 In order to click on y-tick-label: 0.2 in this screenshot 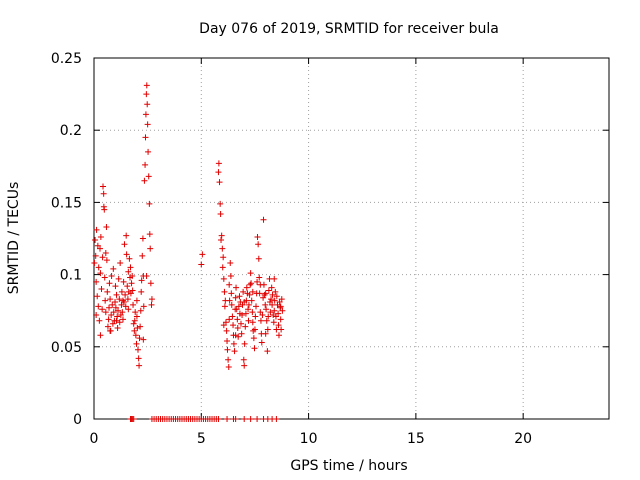, I will do `click(71, 131)`.